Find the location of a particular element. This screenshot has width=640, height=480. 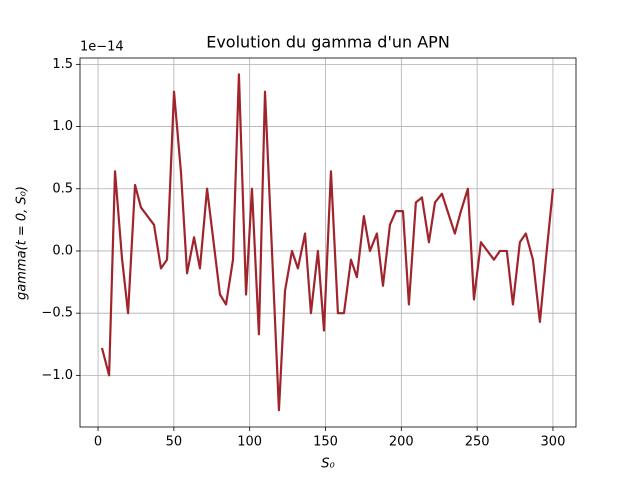

x-tick-label: 0 is located at coordinates (98, 442).